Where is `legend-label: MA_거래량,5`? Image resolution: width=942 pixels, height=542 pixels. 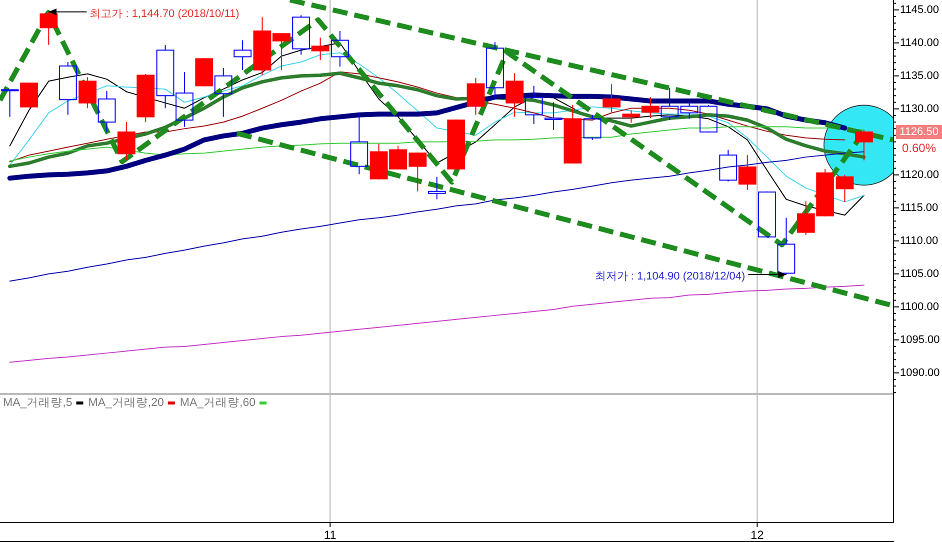
legend-label: MA_거래량,5 is located at coordinates (37, 403).